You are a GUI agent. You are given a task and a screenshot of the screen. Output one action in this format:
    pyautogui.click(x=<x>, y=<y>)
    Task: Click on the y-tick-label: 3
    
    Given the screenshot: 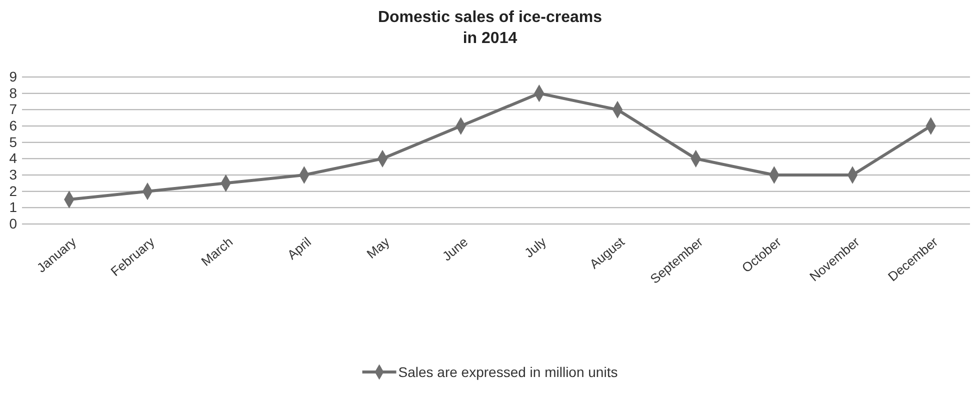 What is the action you would take?
    pyautogui.click(x=13, y=174)
    